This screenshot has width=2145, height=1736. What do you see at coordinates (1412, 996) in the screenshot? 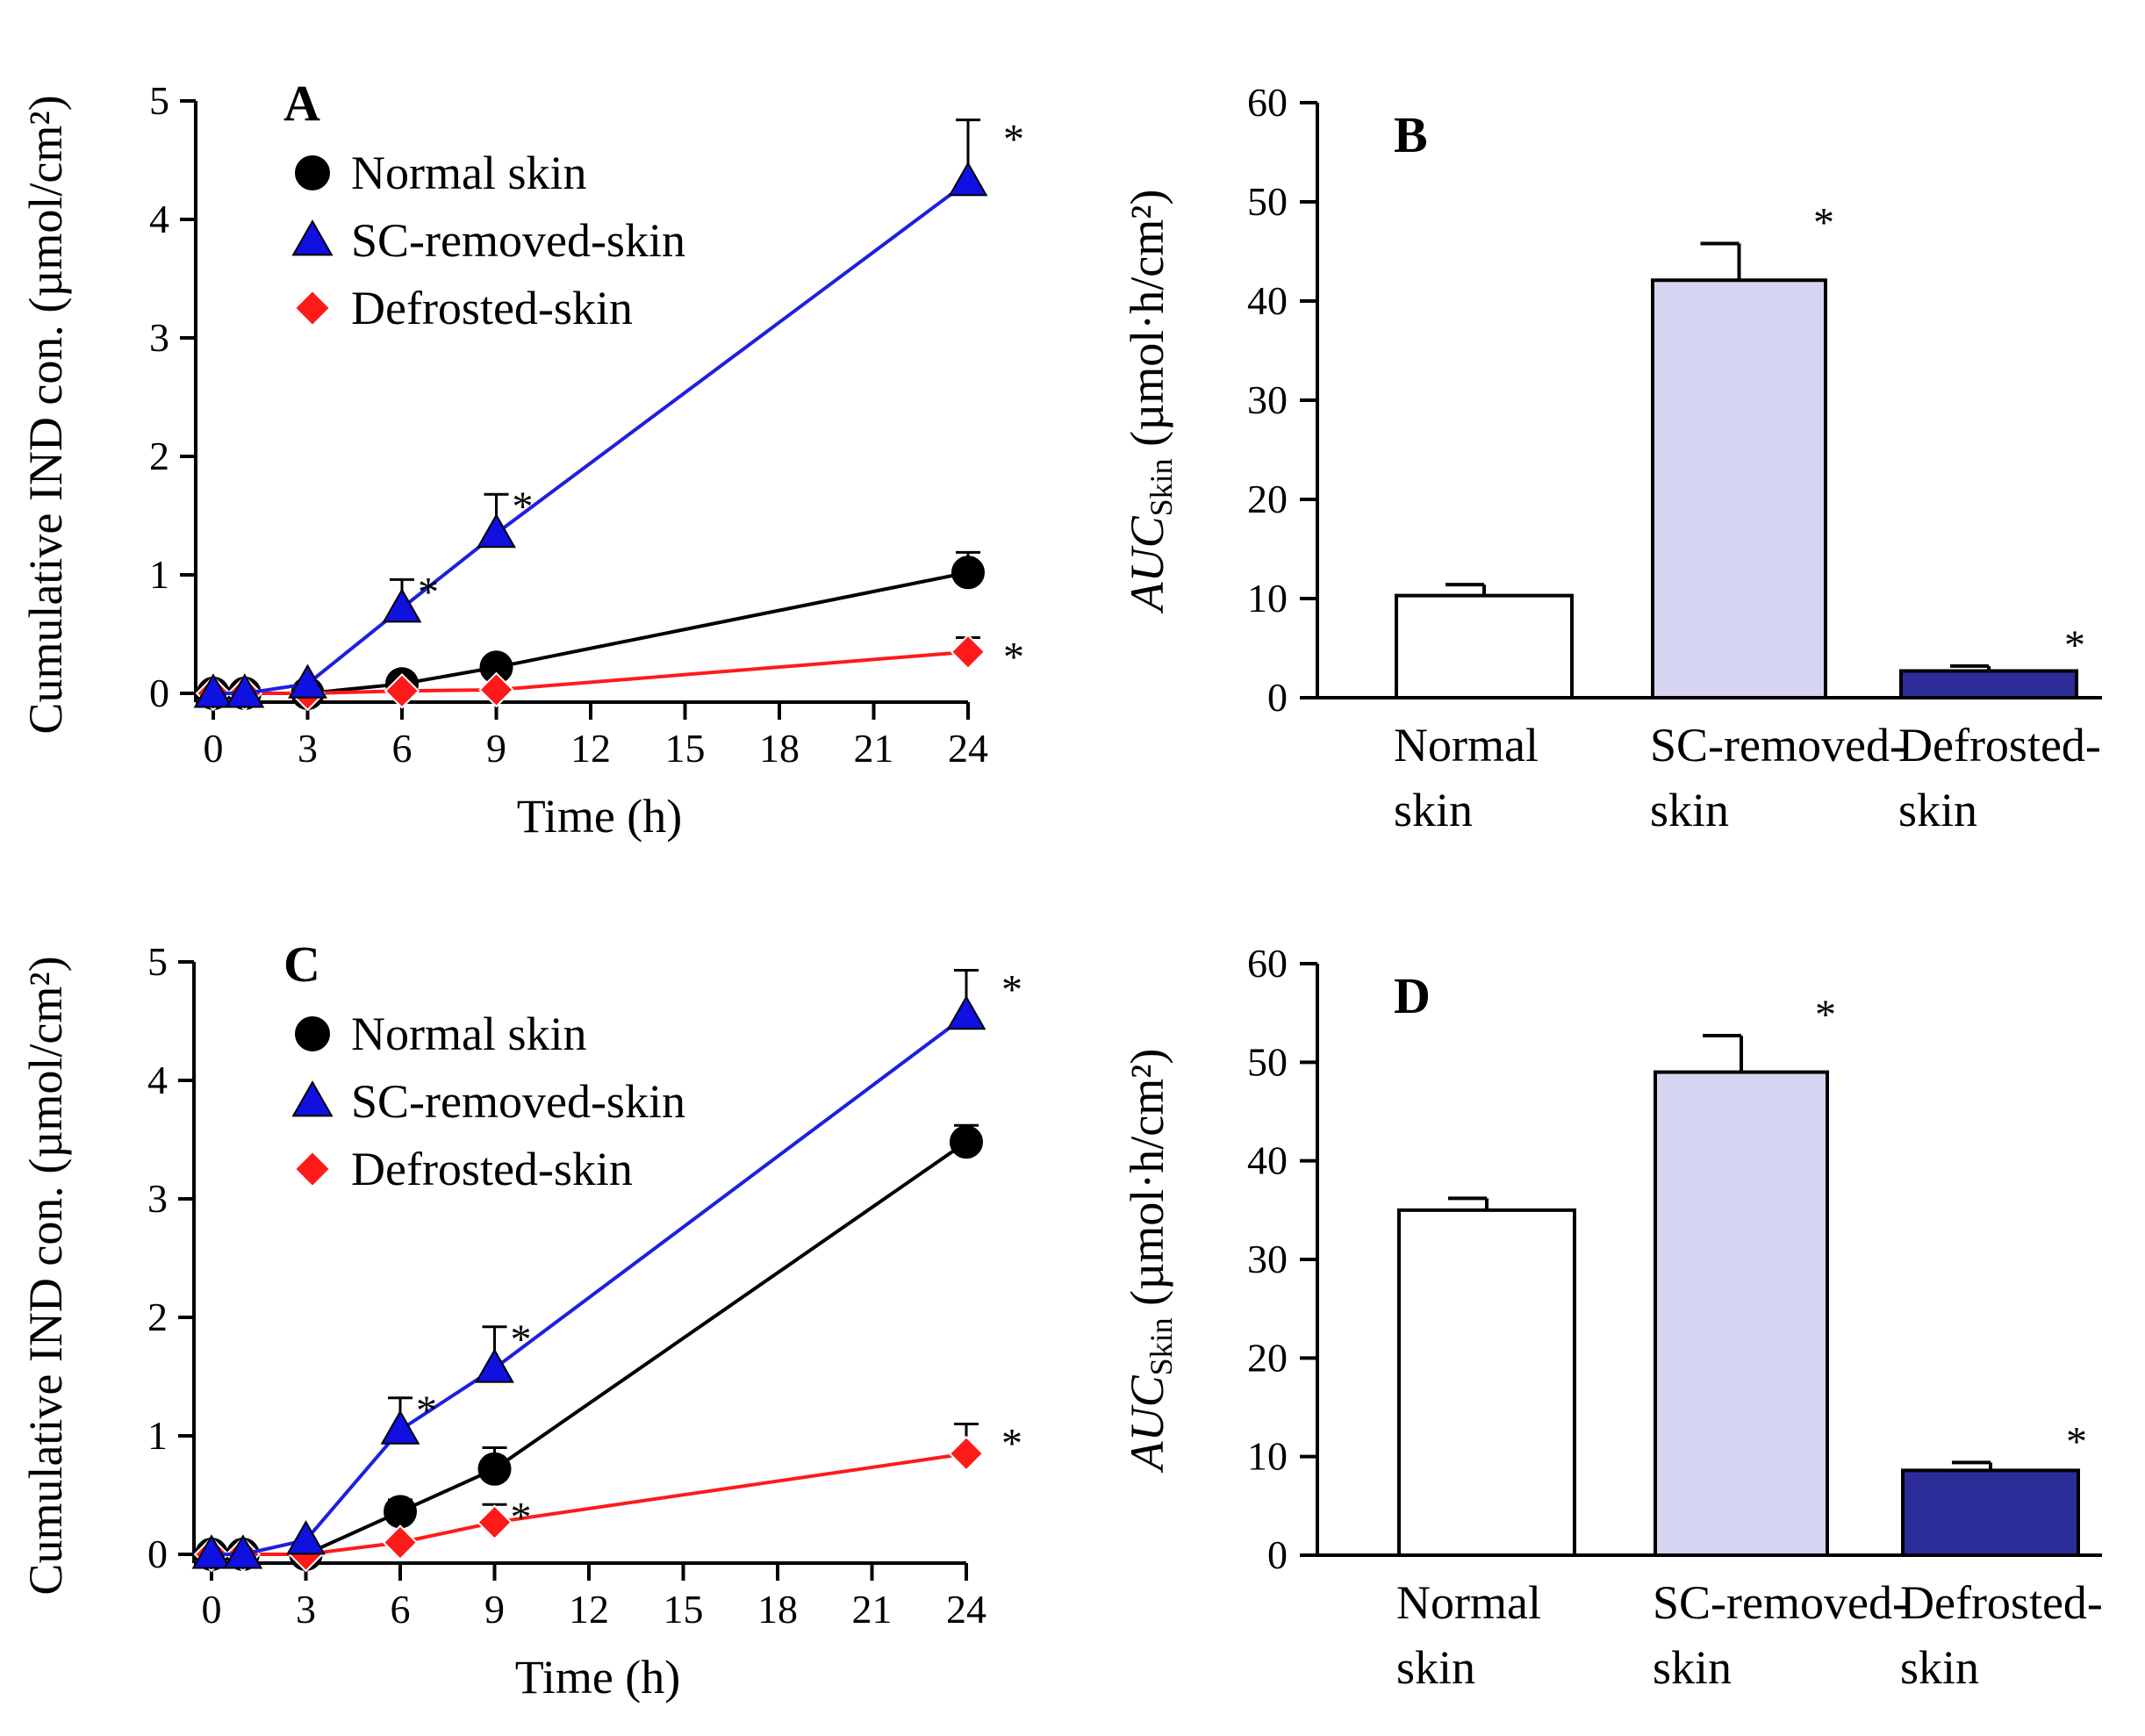
I see `panel-letter: D` at bounding box center [1412, 996].